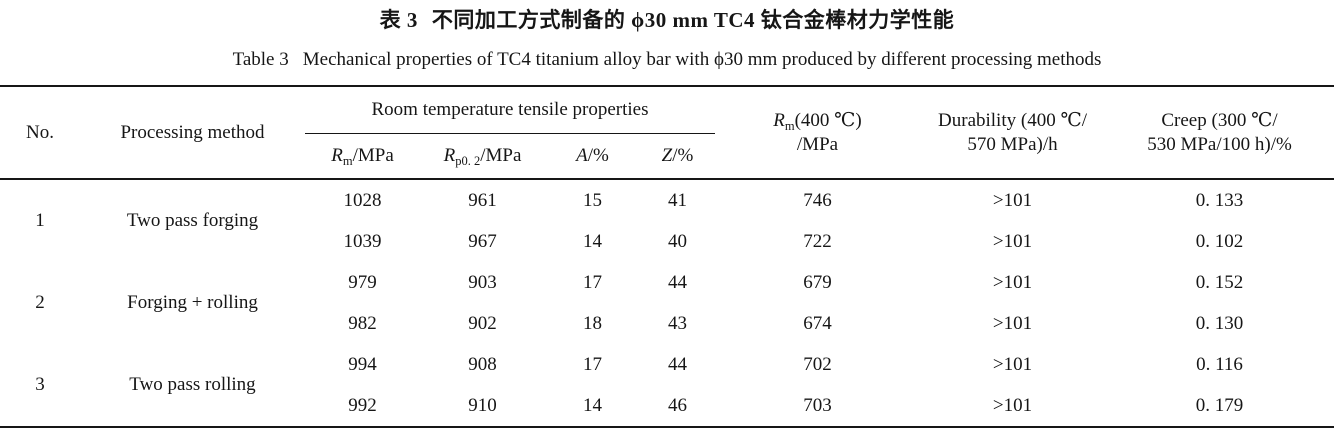 The height and width of the screenshot is (432, 1334). What do you see at coordinates (192, 220) in the screenshot?
I see `cell-method: Two pass forging` at bounding box center [192, 220].